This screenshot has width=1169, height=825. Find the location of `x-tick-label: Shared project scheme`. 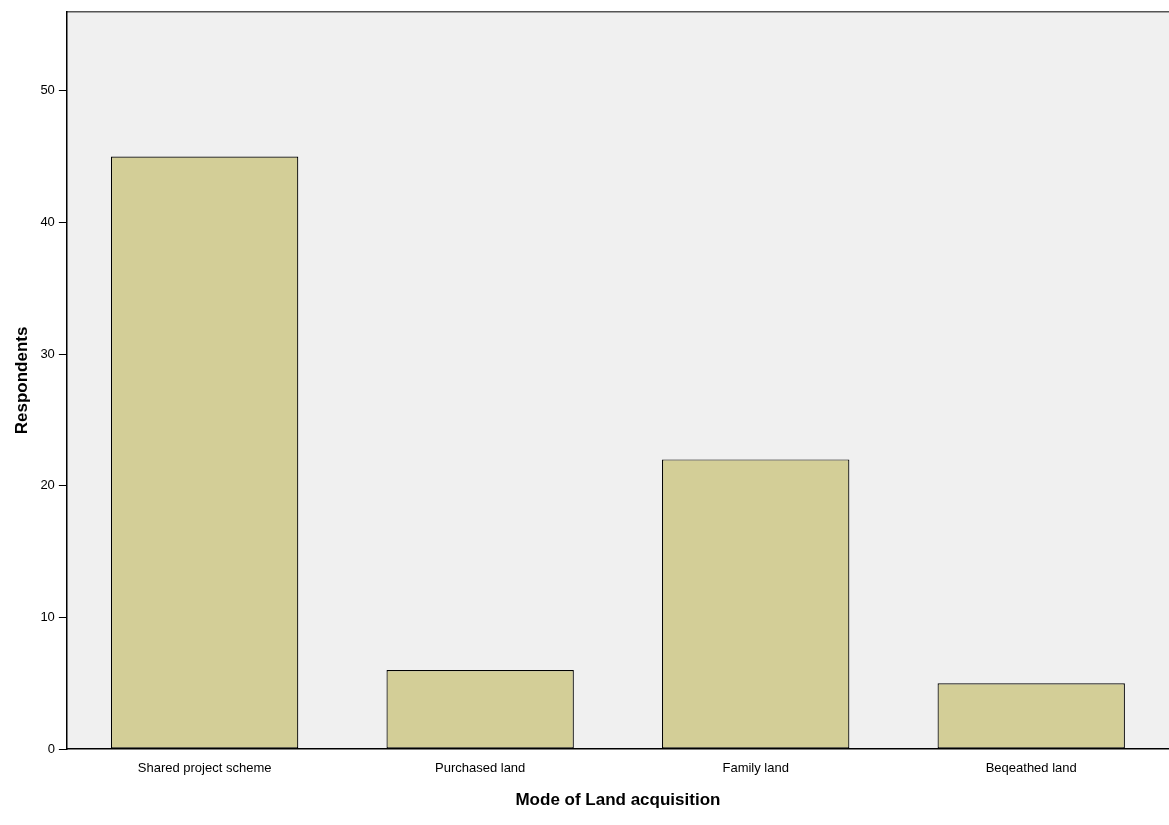

x-tick-label: Shared project scheme is located at coordinates (204, 768).